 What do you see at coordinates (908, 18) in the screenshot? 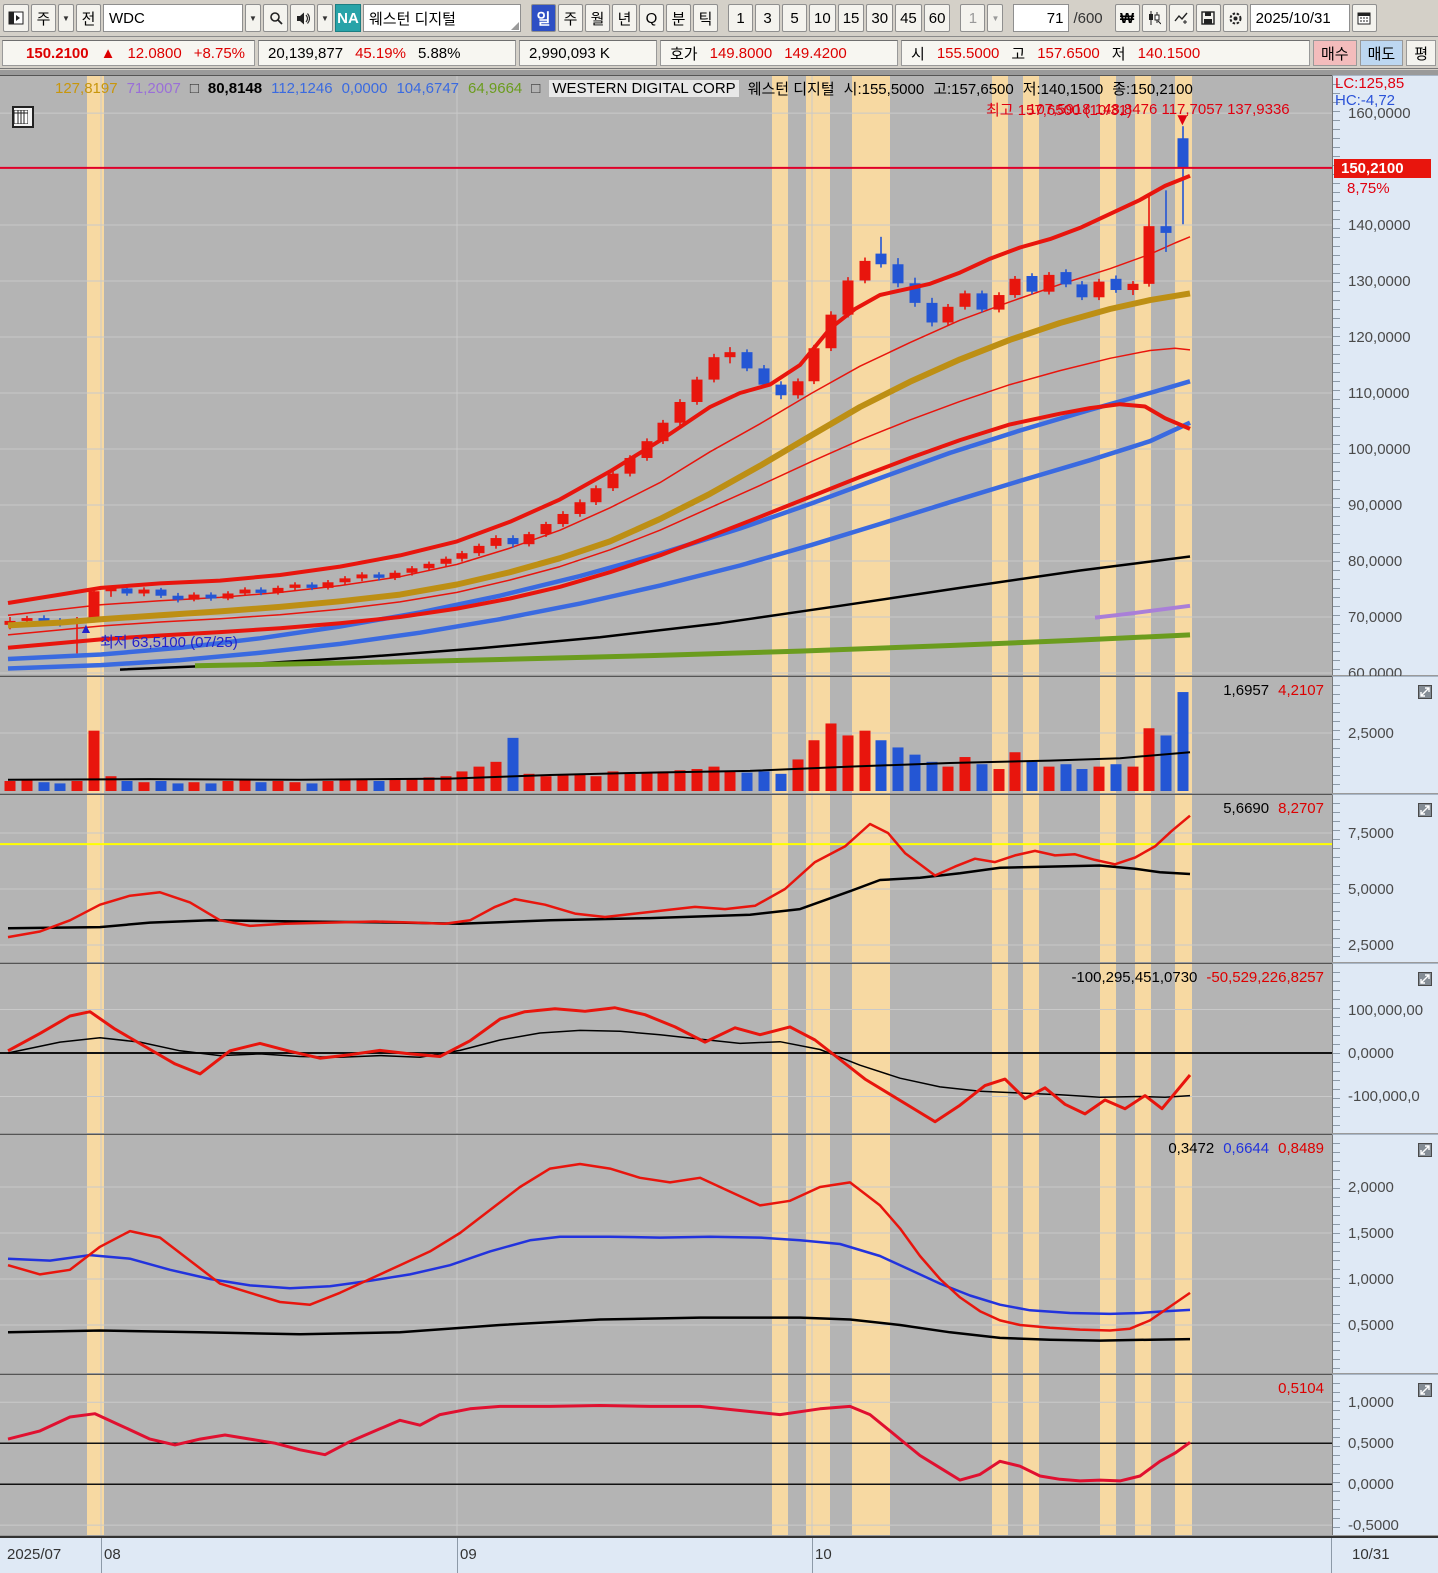
I see `minute-button-45: 45` at bounding box center [908, 18].